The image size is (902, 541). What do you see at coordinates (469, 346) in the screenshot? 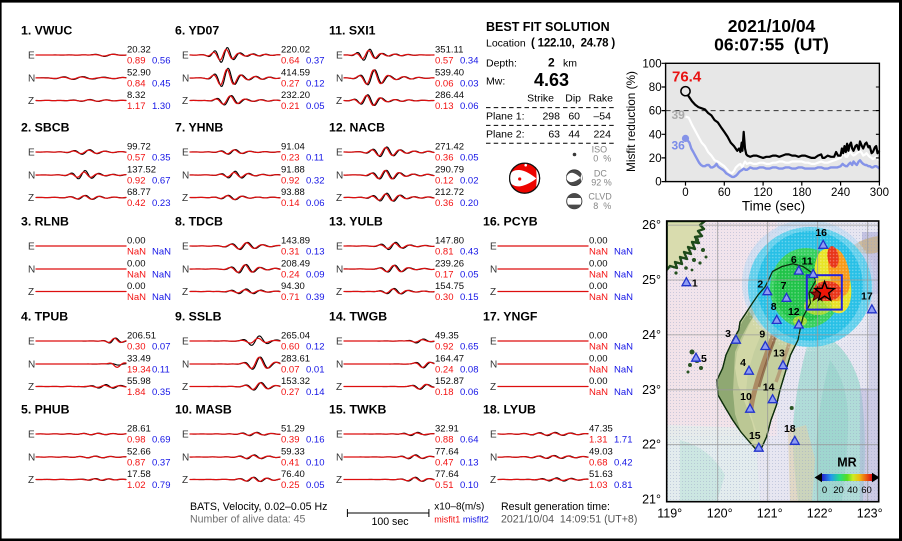
I see `svg-text: 0.65` at bounding box center [469, 346].